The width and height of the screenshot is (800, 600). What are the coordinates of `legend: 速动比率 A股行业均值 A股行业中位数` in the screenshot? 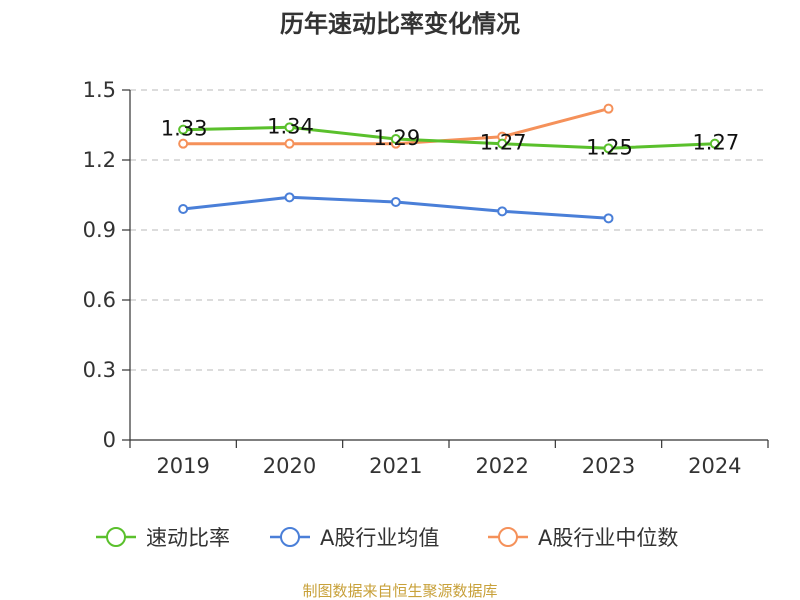 It's located at (387, 538).